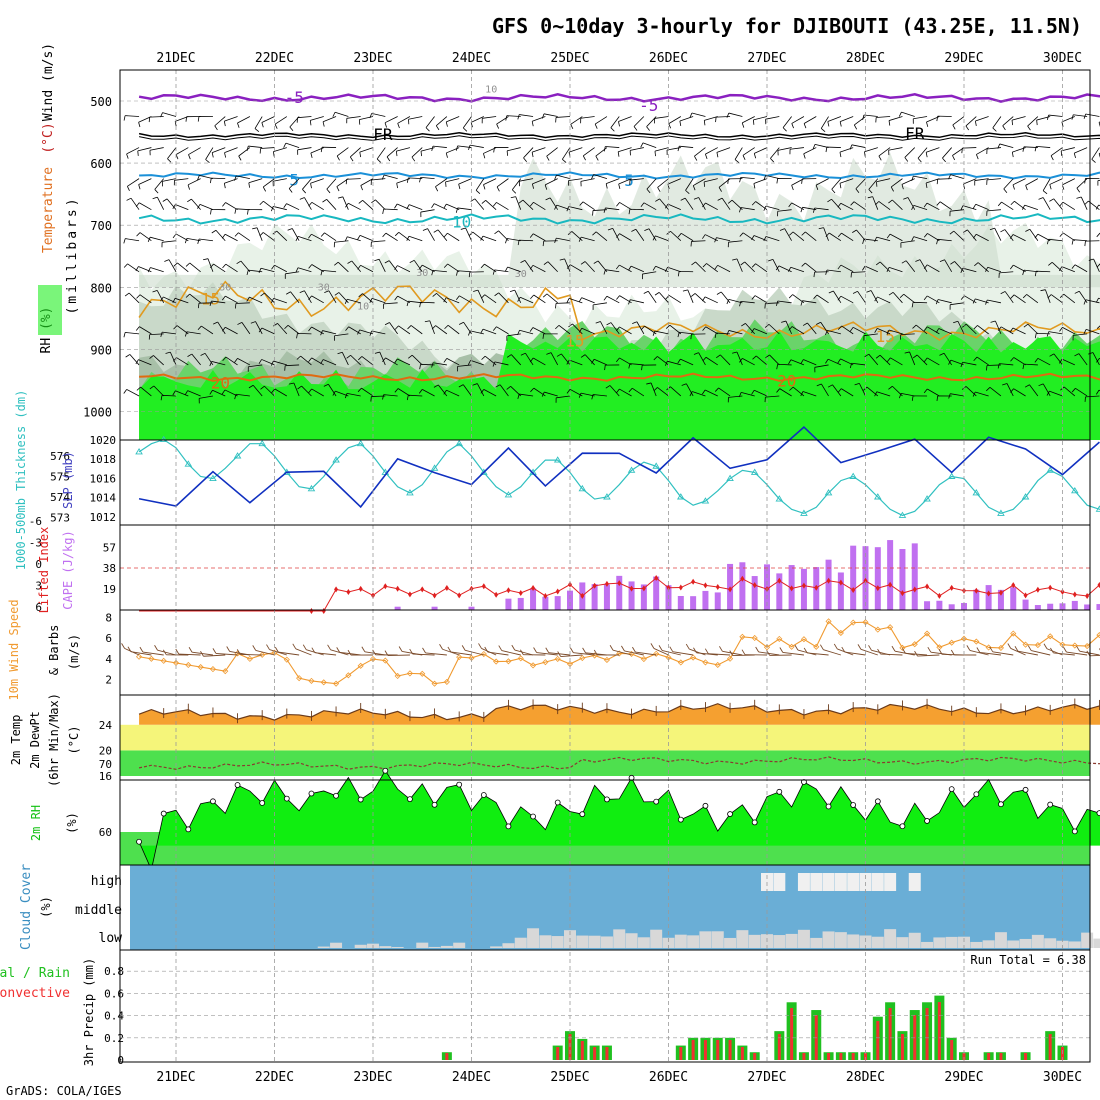 The width and height of the screenshot is (1100, 1100). What do you see at coordinates (35, 740) in the screenshot?
I see `label-dewpt: 2m DewPt` at bounding box center [35, 740].